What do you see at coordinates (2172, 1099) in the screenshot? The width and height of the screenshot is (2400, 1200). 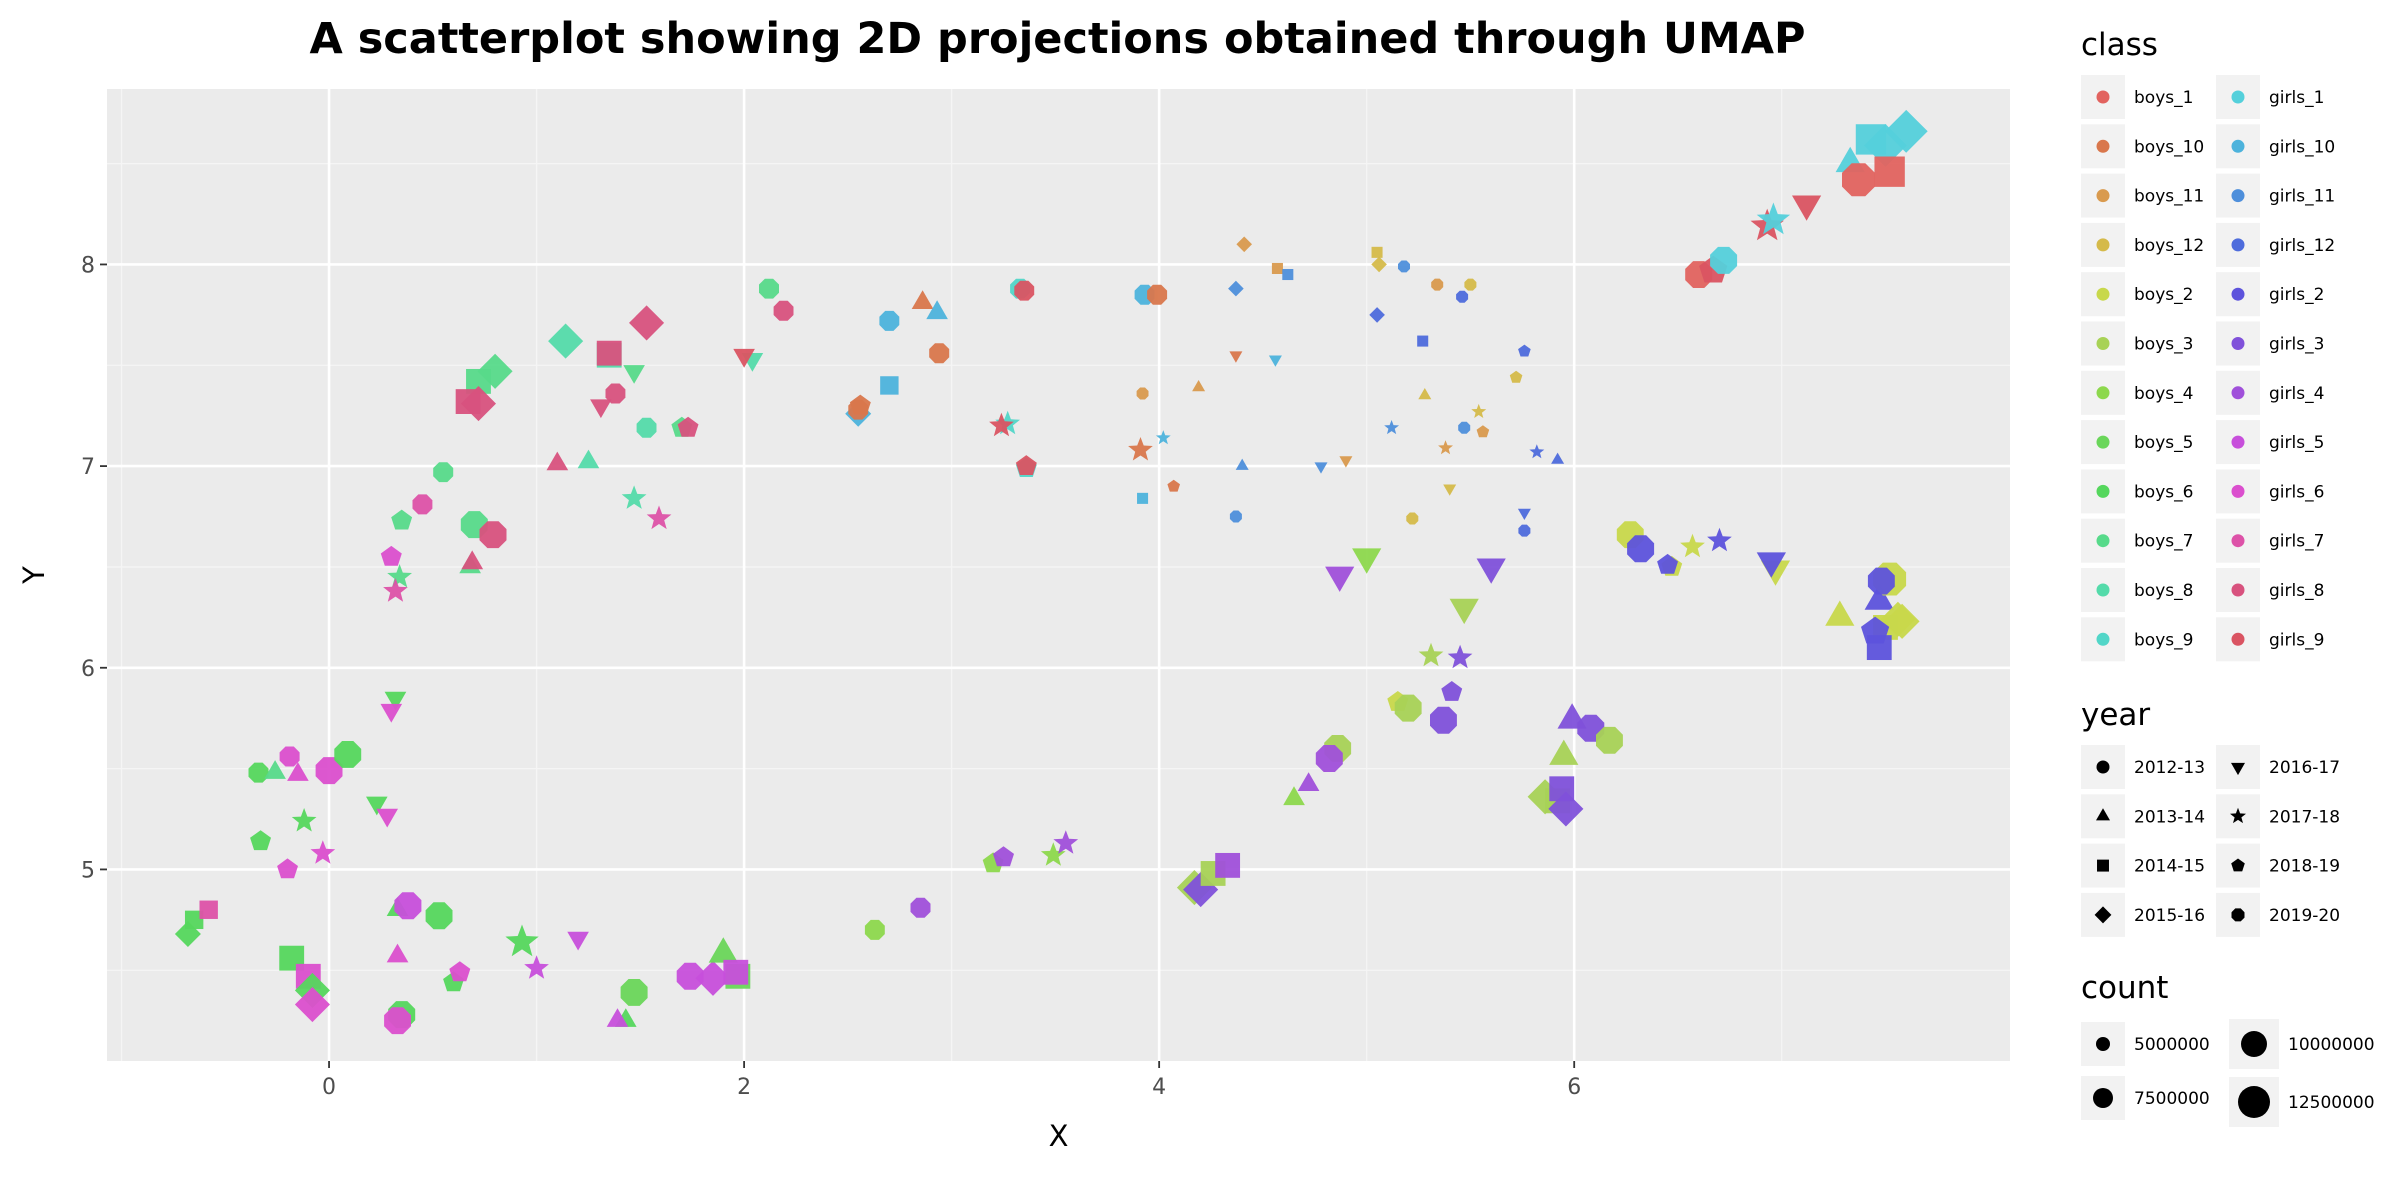 I see `legend-label-count: 7500000` at bounding box center [2172, 1099].